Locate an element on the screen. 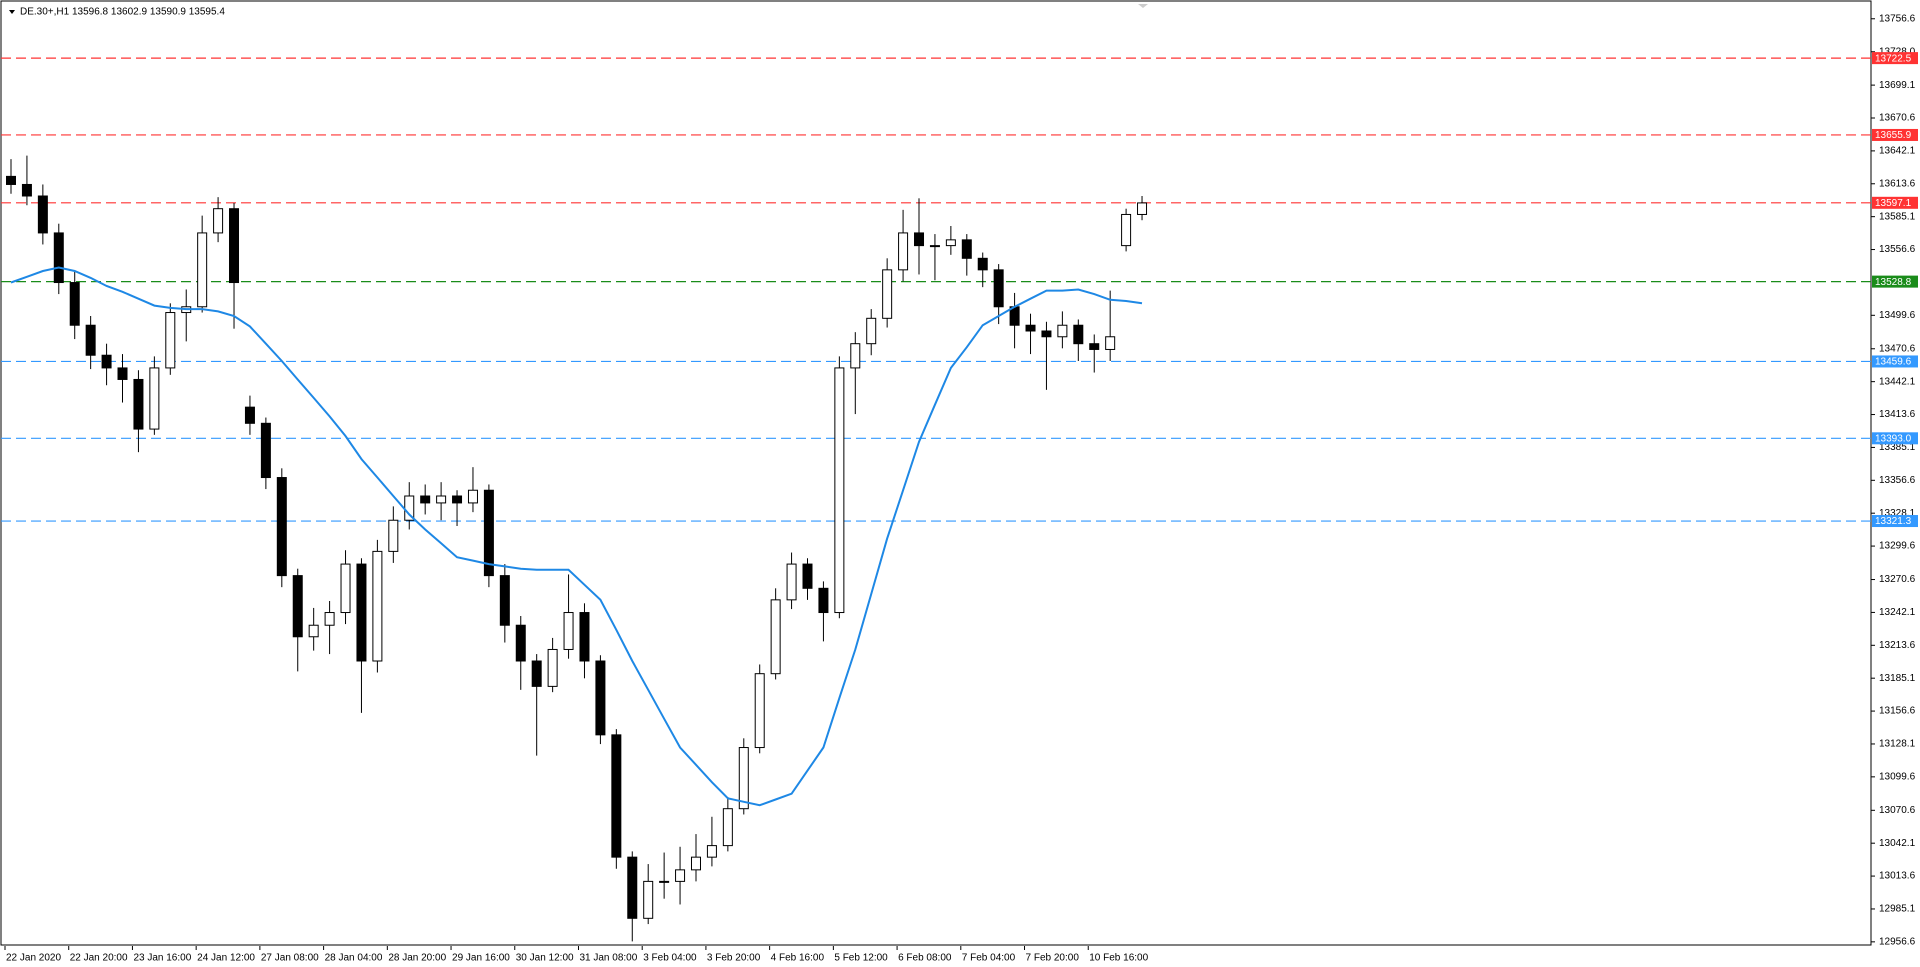 This screenshot has height=967, width=1920. x-tick-label: 6 Feb 08:00 is located at coordinates (925, 958).